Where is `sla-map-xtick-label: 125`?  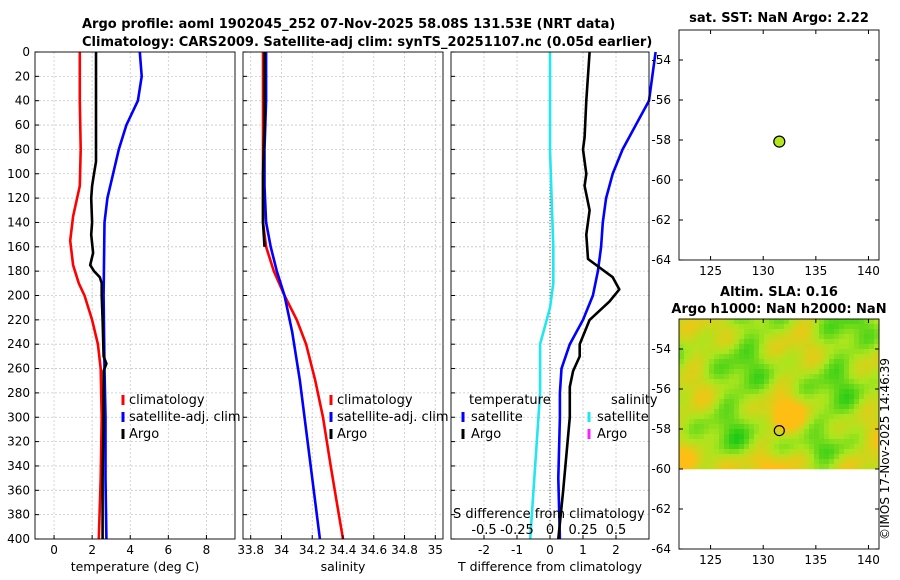
sla-map-xtick-label: 125 is located at coordinates (710, 560).